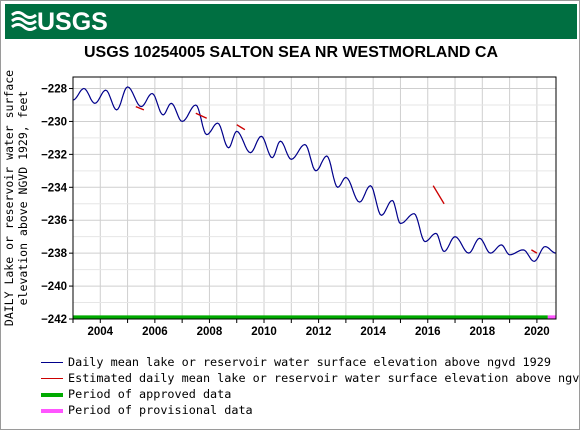 Image resolution: width=580 pixels, height=430 pixels. What do you see at coordinates (150, 394) in the screenshot?
I see `legend-label: Period of approved data` at bounding box center [150, 394].